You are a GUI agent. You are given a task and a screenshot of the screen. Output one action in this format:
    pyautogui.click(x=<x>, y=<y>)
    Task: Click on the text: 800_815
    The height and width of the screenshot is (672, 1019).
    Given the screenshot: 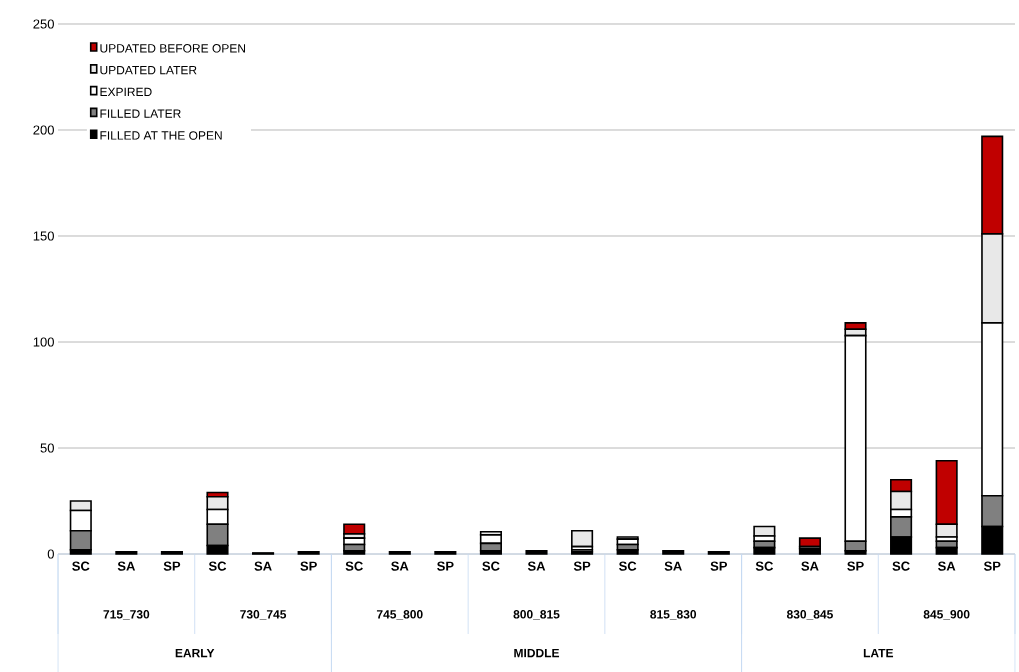 What is the action you would take?
    pyautogui.click(x=536, y=615)
    